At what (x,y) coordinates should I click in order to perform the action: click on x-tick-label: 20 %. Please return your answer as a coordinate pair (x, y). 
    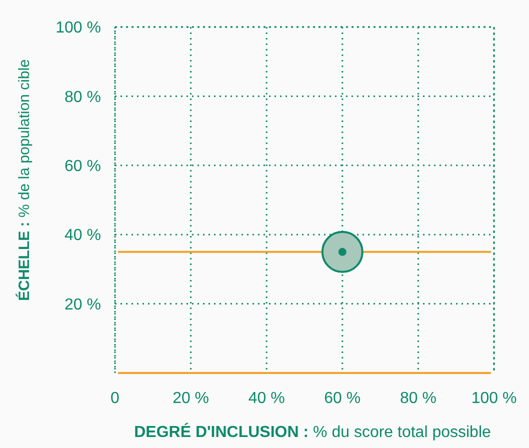
    Looking at the image, I should click on (191, 398).